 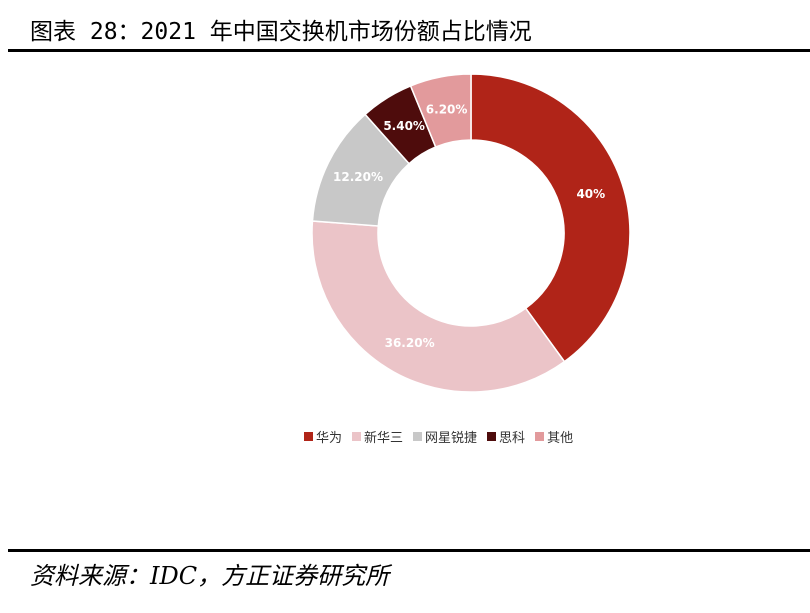 What do you see at coordinates (560, 438) in the screenshot?
I see `legend-label-other: 其他` at bounding box center [560, 438].